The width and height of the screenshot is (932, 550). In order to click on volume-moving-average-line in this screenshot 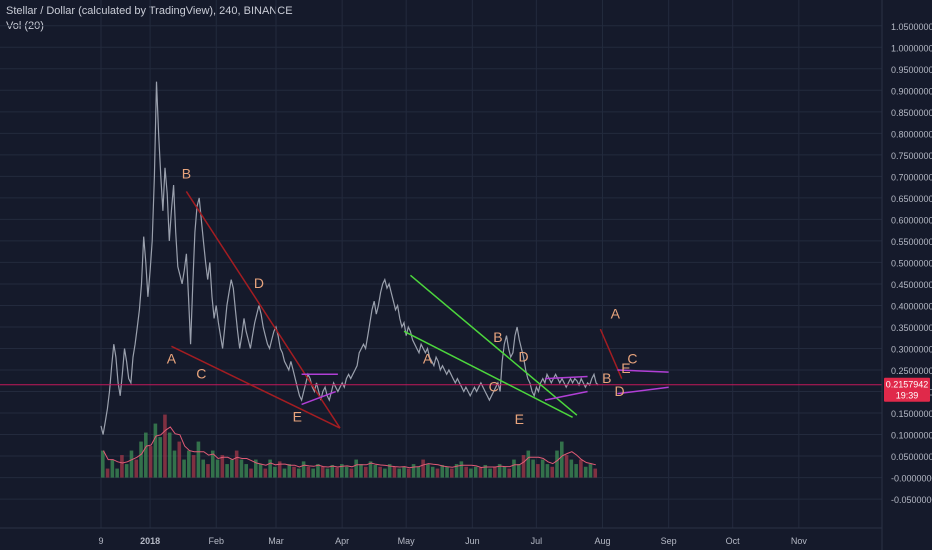, I will do `click(349, 447)`.